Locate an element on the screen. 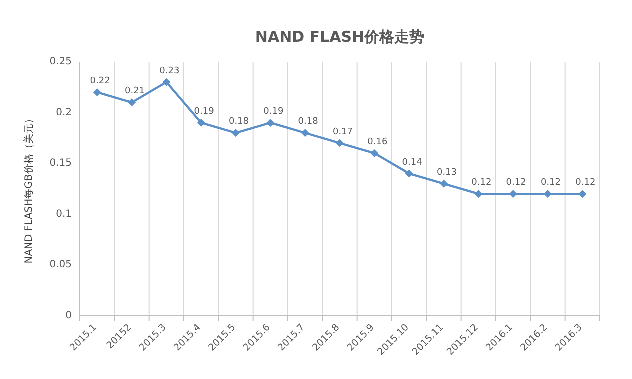 The width and height of the screenshot is (632, 379). data-label: 0.17 is located at coordinates (343, 132).